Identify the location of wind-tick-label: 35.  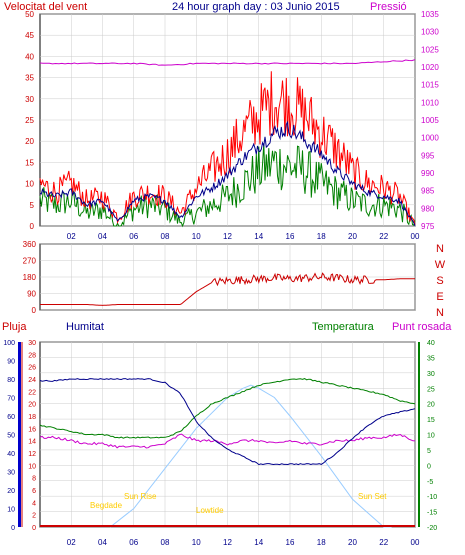
(29, 78).